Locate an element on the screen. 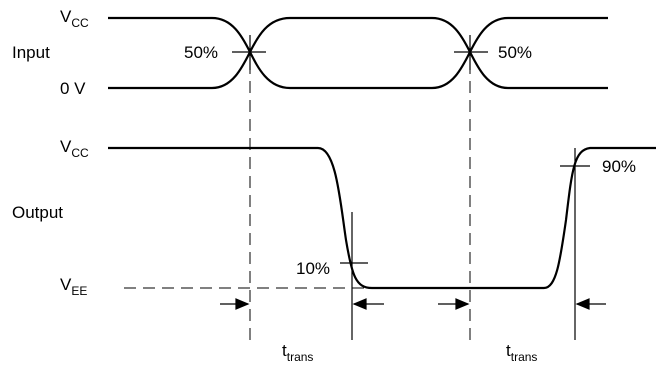  input-50pct-left-label: 50% is located at coordinates (201, 52).